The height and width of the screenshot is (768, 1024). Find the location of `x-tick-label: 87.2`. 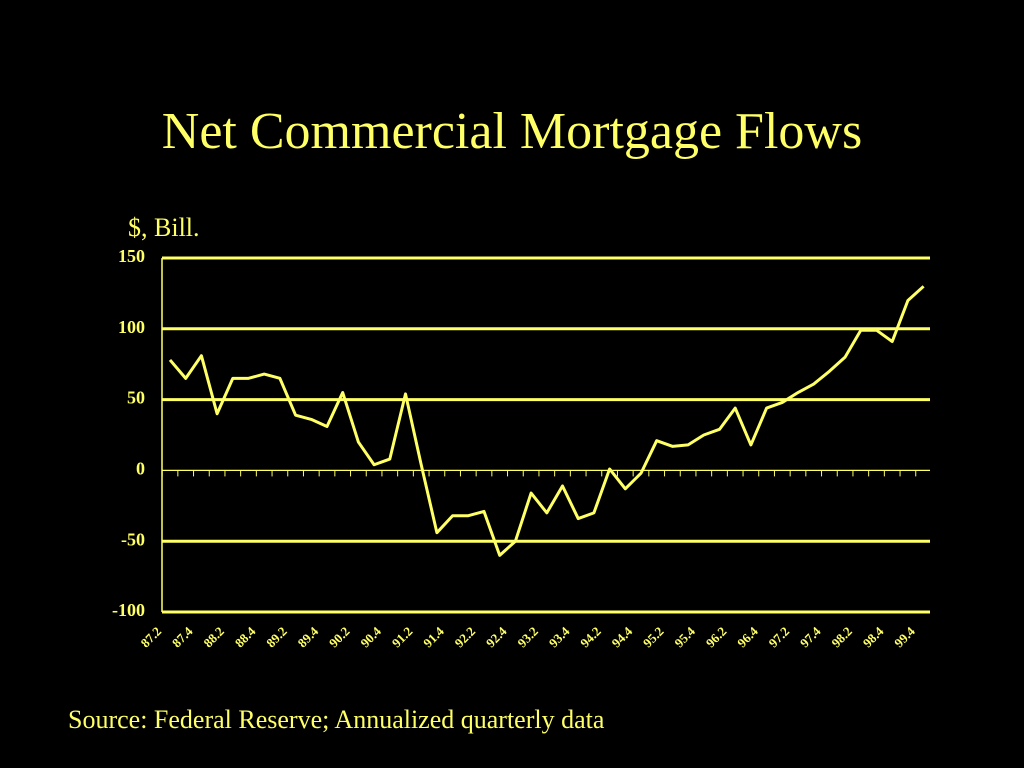

x-tick-label: 87.2 is located at coordinates (151, 637).